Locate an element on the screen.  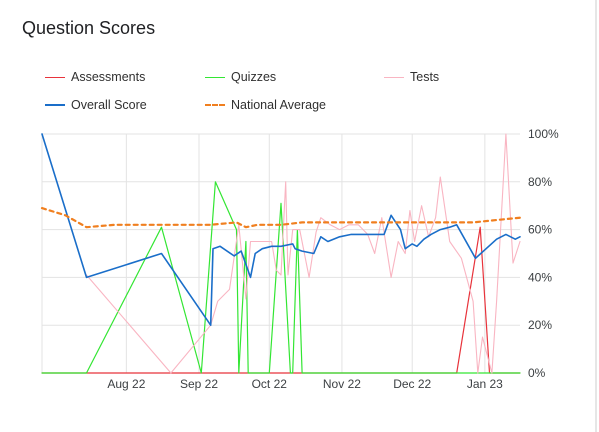
card-title: Question Scores is located at coordinates (89, 28).